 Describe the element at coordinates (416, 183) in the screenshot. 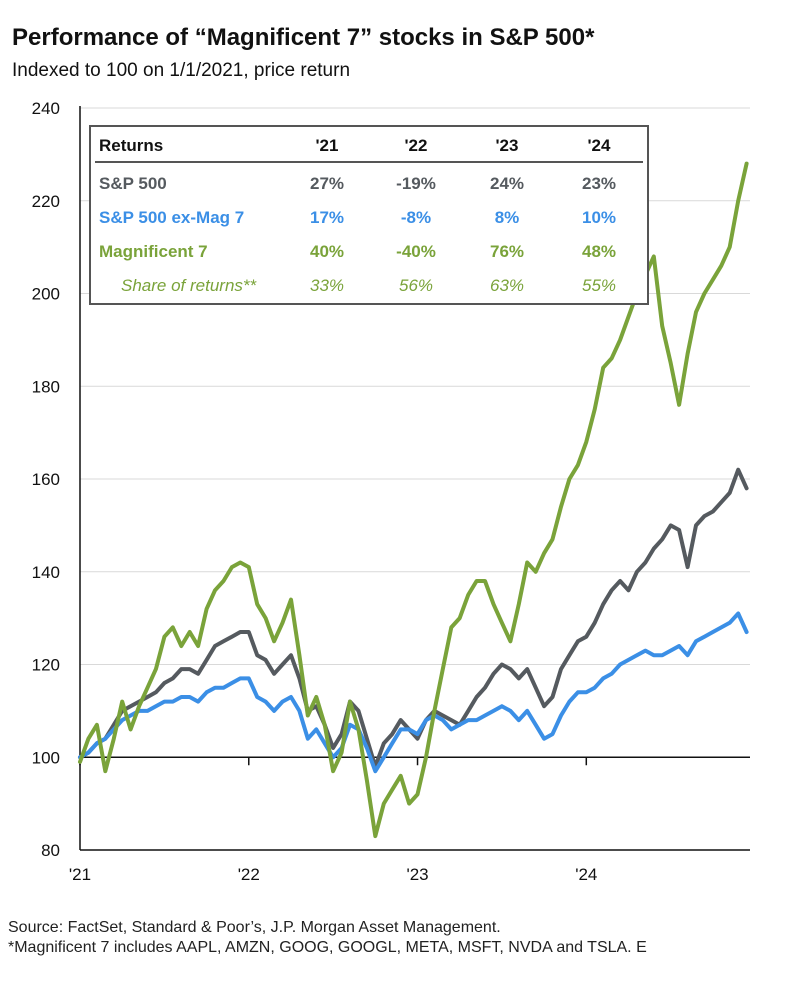

I see `cell: -19%` at that location.